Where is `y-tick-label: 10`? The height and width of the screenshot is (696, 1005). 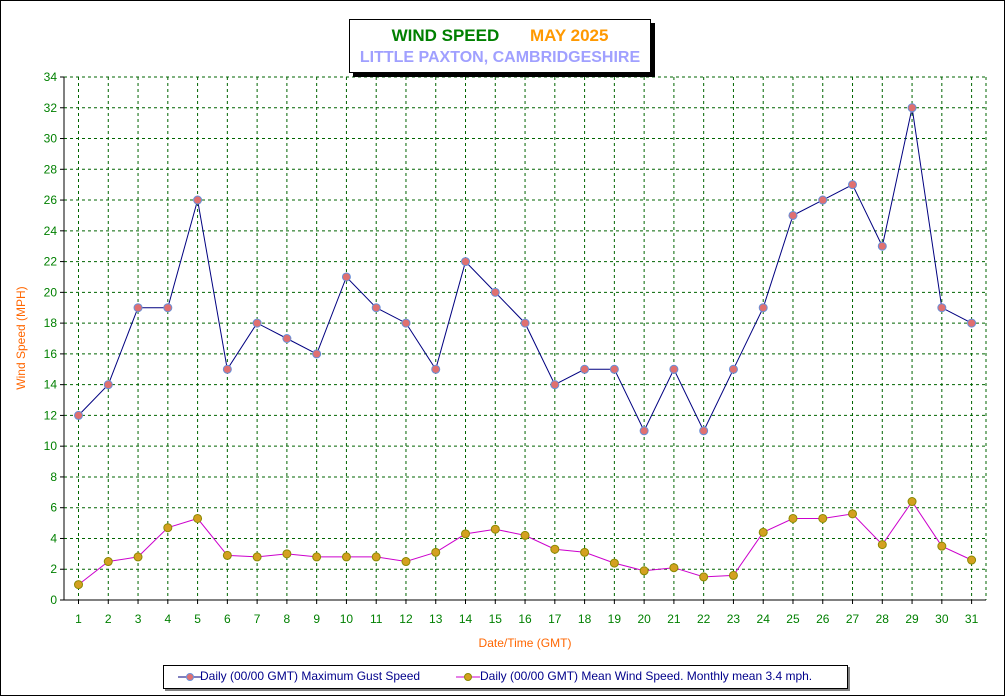
y-tick-label: 10 is located at coordinates (51, 446).